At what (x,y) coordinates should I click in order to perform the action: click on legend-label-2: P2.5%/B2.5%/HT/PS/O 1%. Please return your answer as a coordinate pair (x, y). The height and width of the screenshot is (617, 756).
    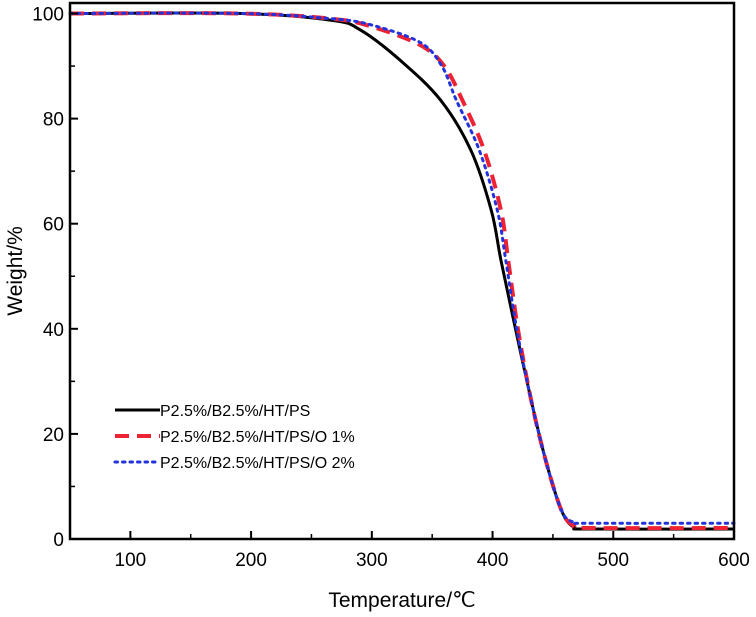
    Looking at the image, I should click on (257, 437).